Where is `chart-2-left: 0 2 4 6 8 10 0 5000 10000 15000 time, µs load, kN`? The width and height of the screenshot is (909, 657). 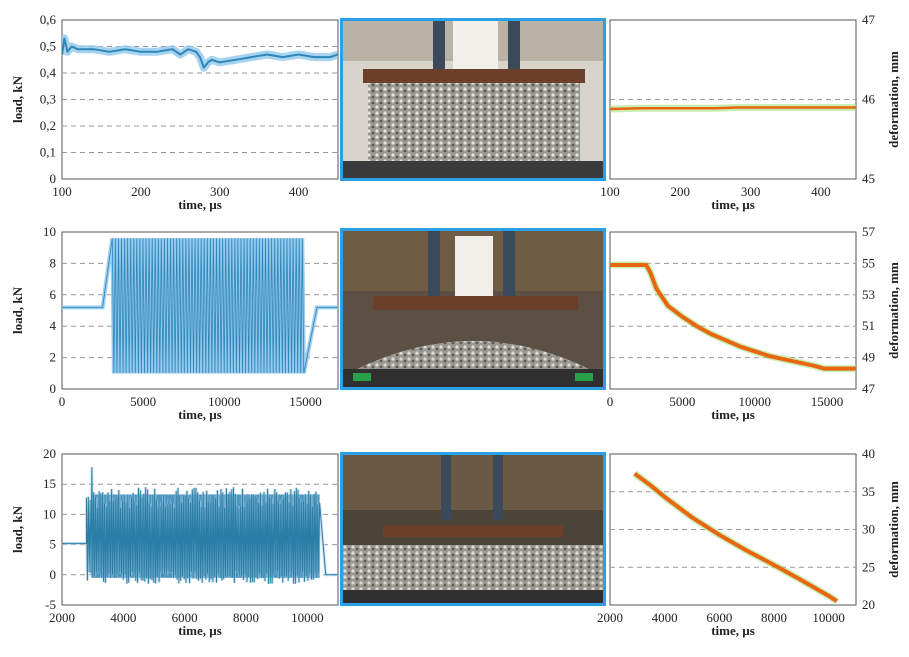 chart-2-left: 0 2 4 6 8 10 0 5000 10000 15000 time, µs load, kN is located at coordinates (174, 323).